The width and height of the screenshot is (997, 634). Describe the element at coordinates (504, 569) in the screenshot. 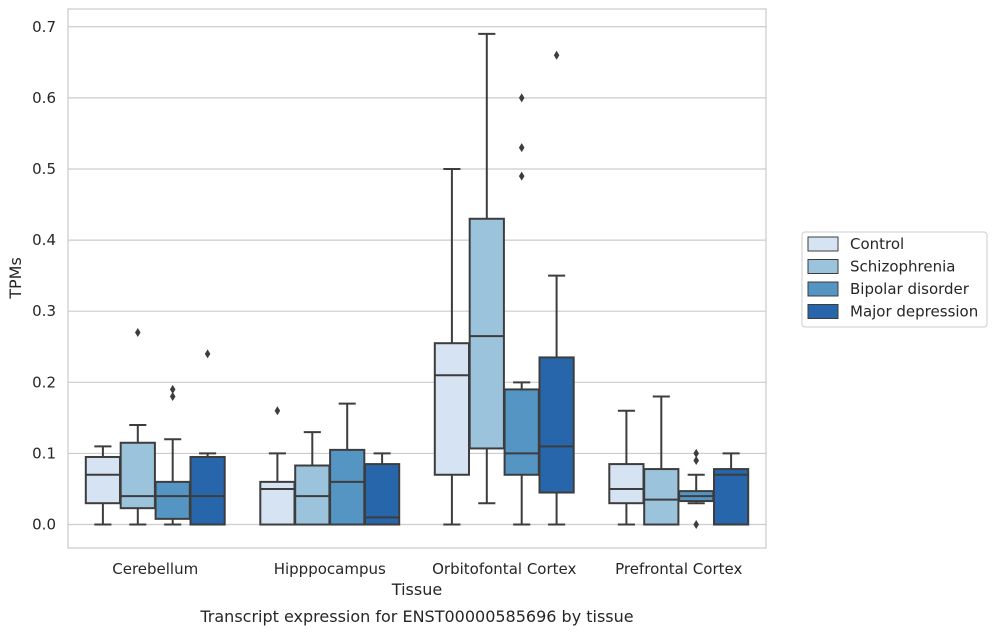

I see `x-tick-label: Orbitofontal Cortex` at that location.